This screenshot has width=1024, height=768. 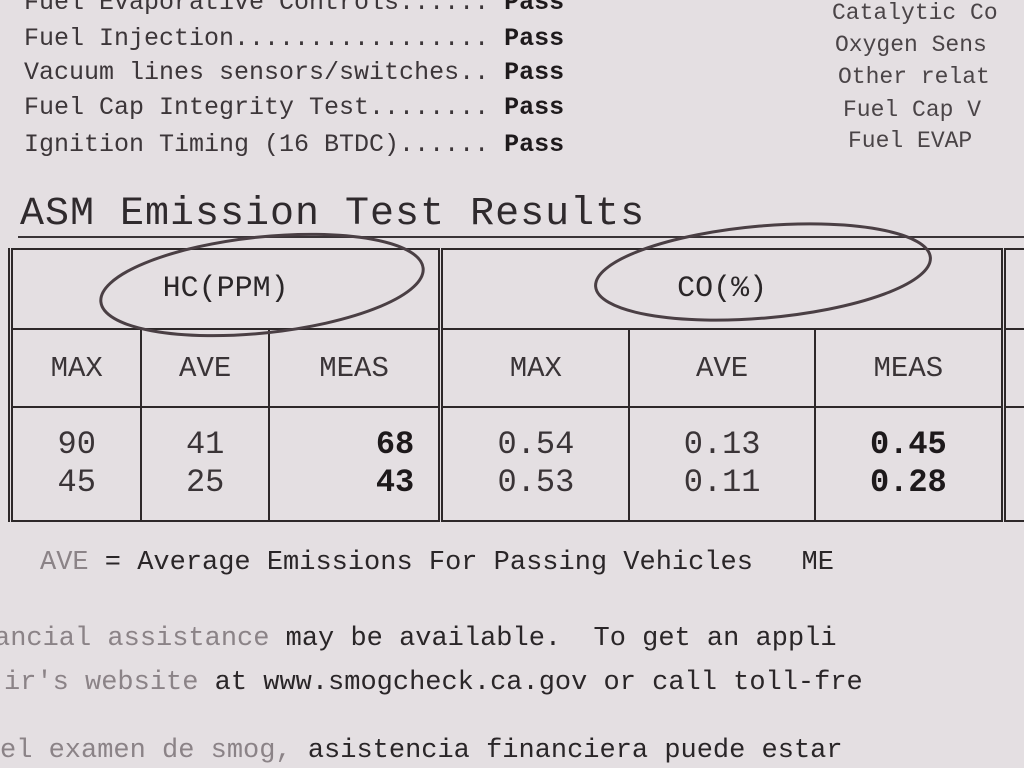 What do you see at coordinates (911, 45) in the screenshot?
I see `right-item: Oxygen Sens` at bounding box center [911, 45].